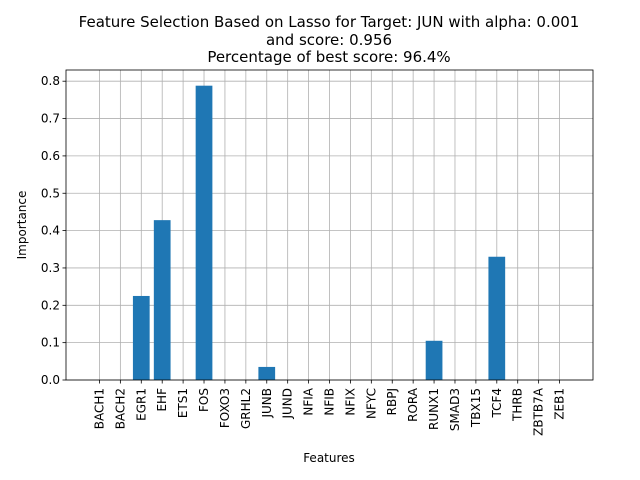 This screenshot has height=480, width=640. I want to click on x-tick-label-rora: RORA, so click(413, 404).